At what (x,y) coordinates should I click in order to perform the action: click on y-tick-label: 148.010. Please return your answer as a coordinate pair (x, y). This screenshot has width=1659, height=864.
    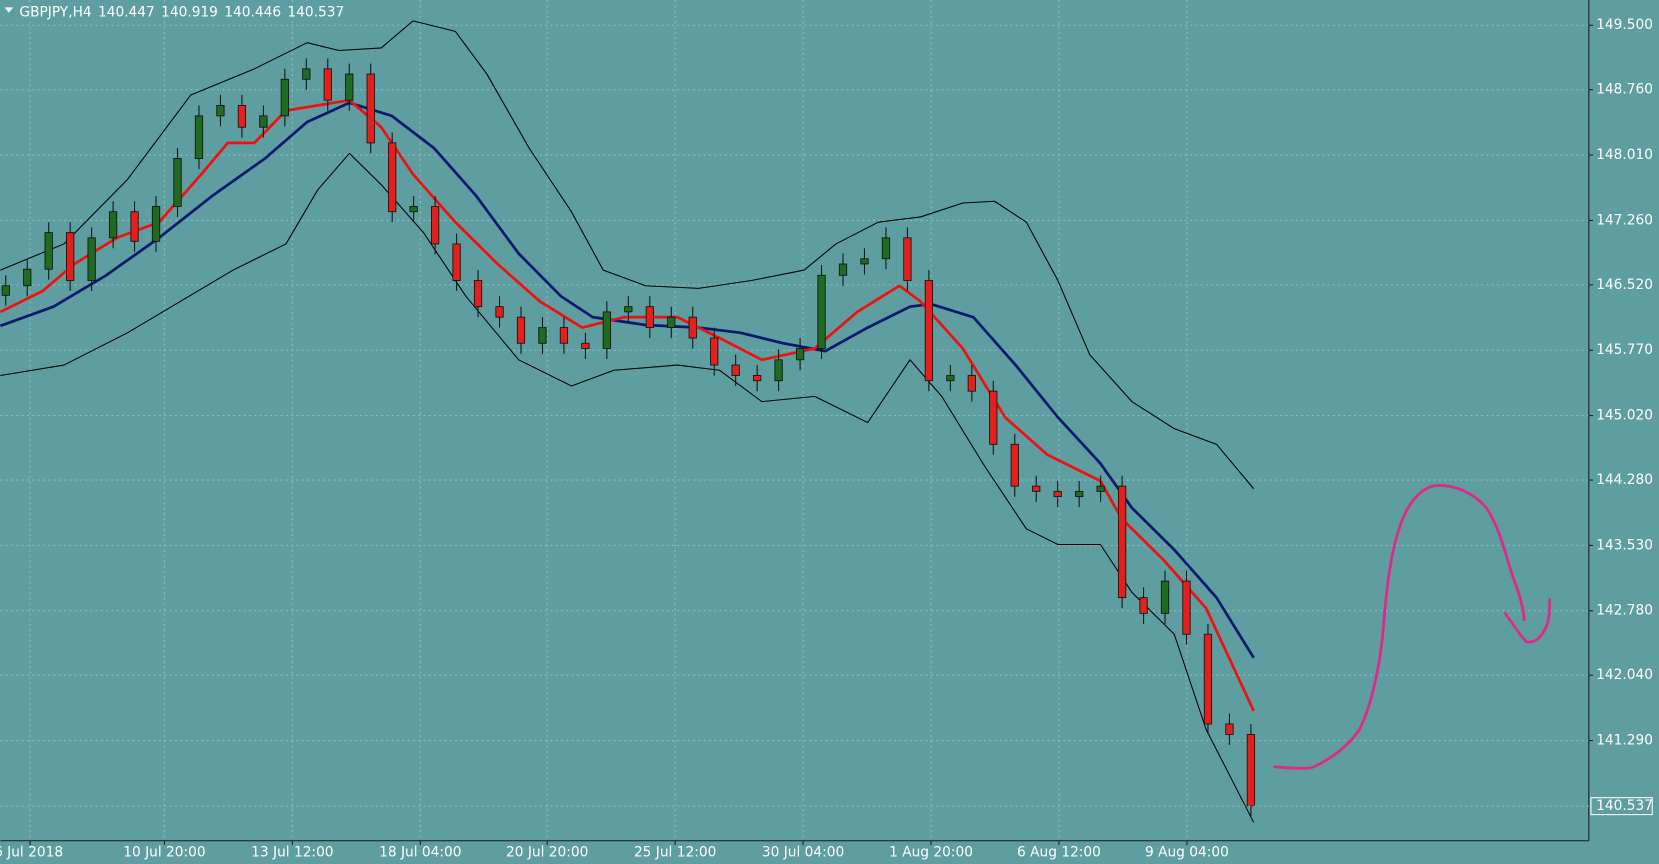
    Looking at the image, I should click on (1624, 155).